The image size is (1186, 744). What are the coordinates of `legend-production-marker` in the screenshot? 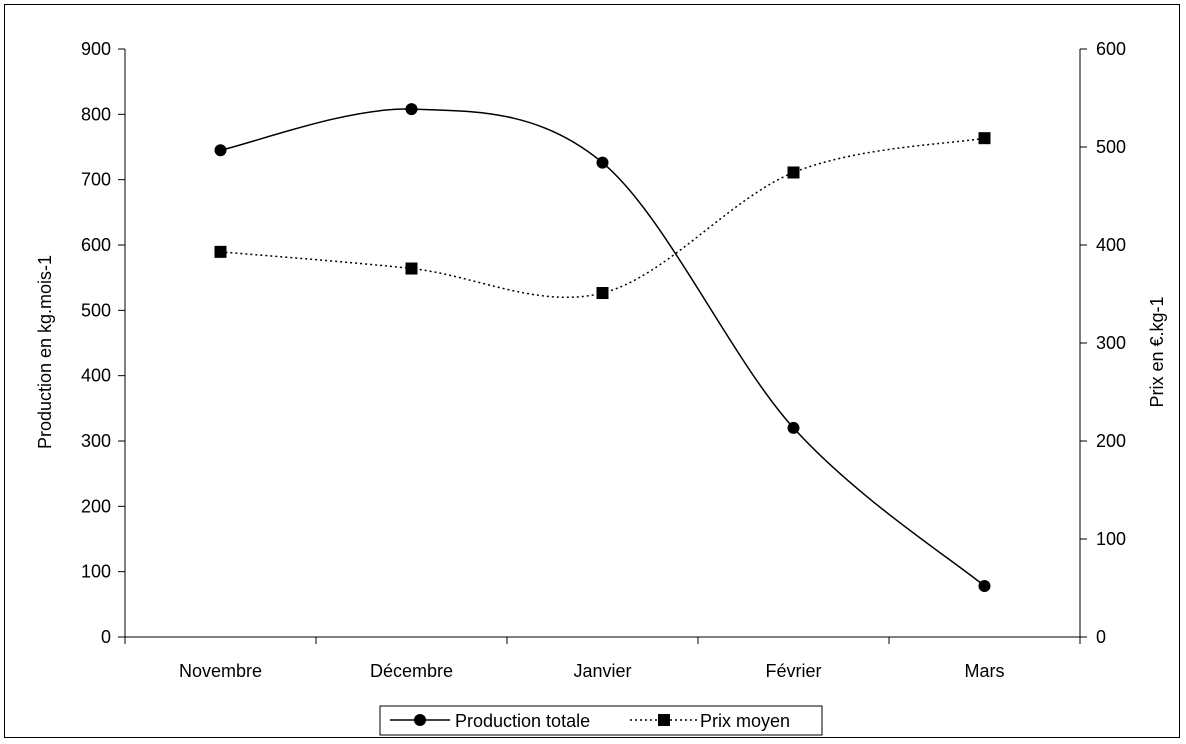 It's located at (420, 720).